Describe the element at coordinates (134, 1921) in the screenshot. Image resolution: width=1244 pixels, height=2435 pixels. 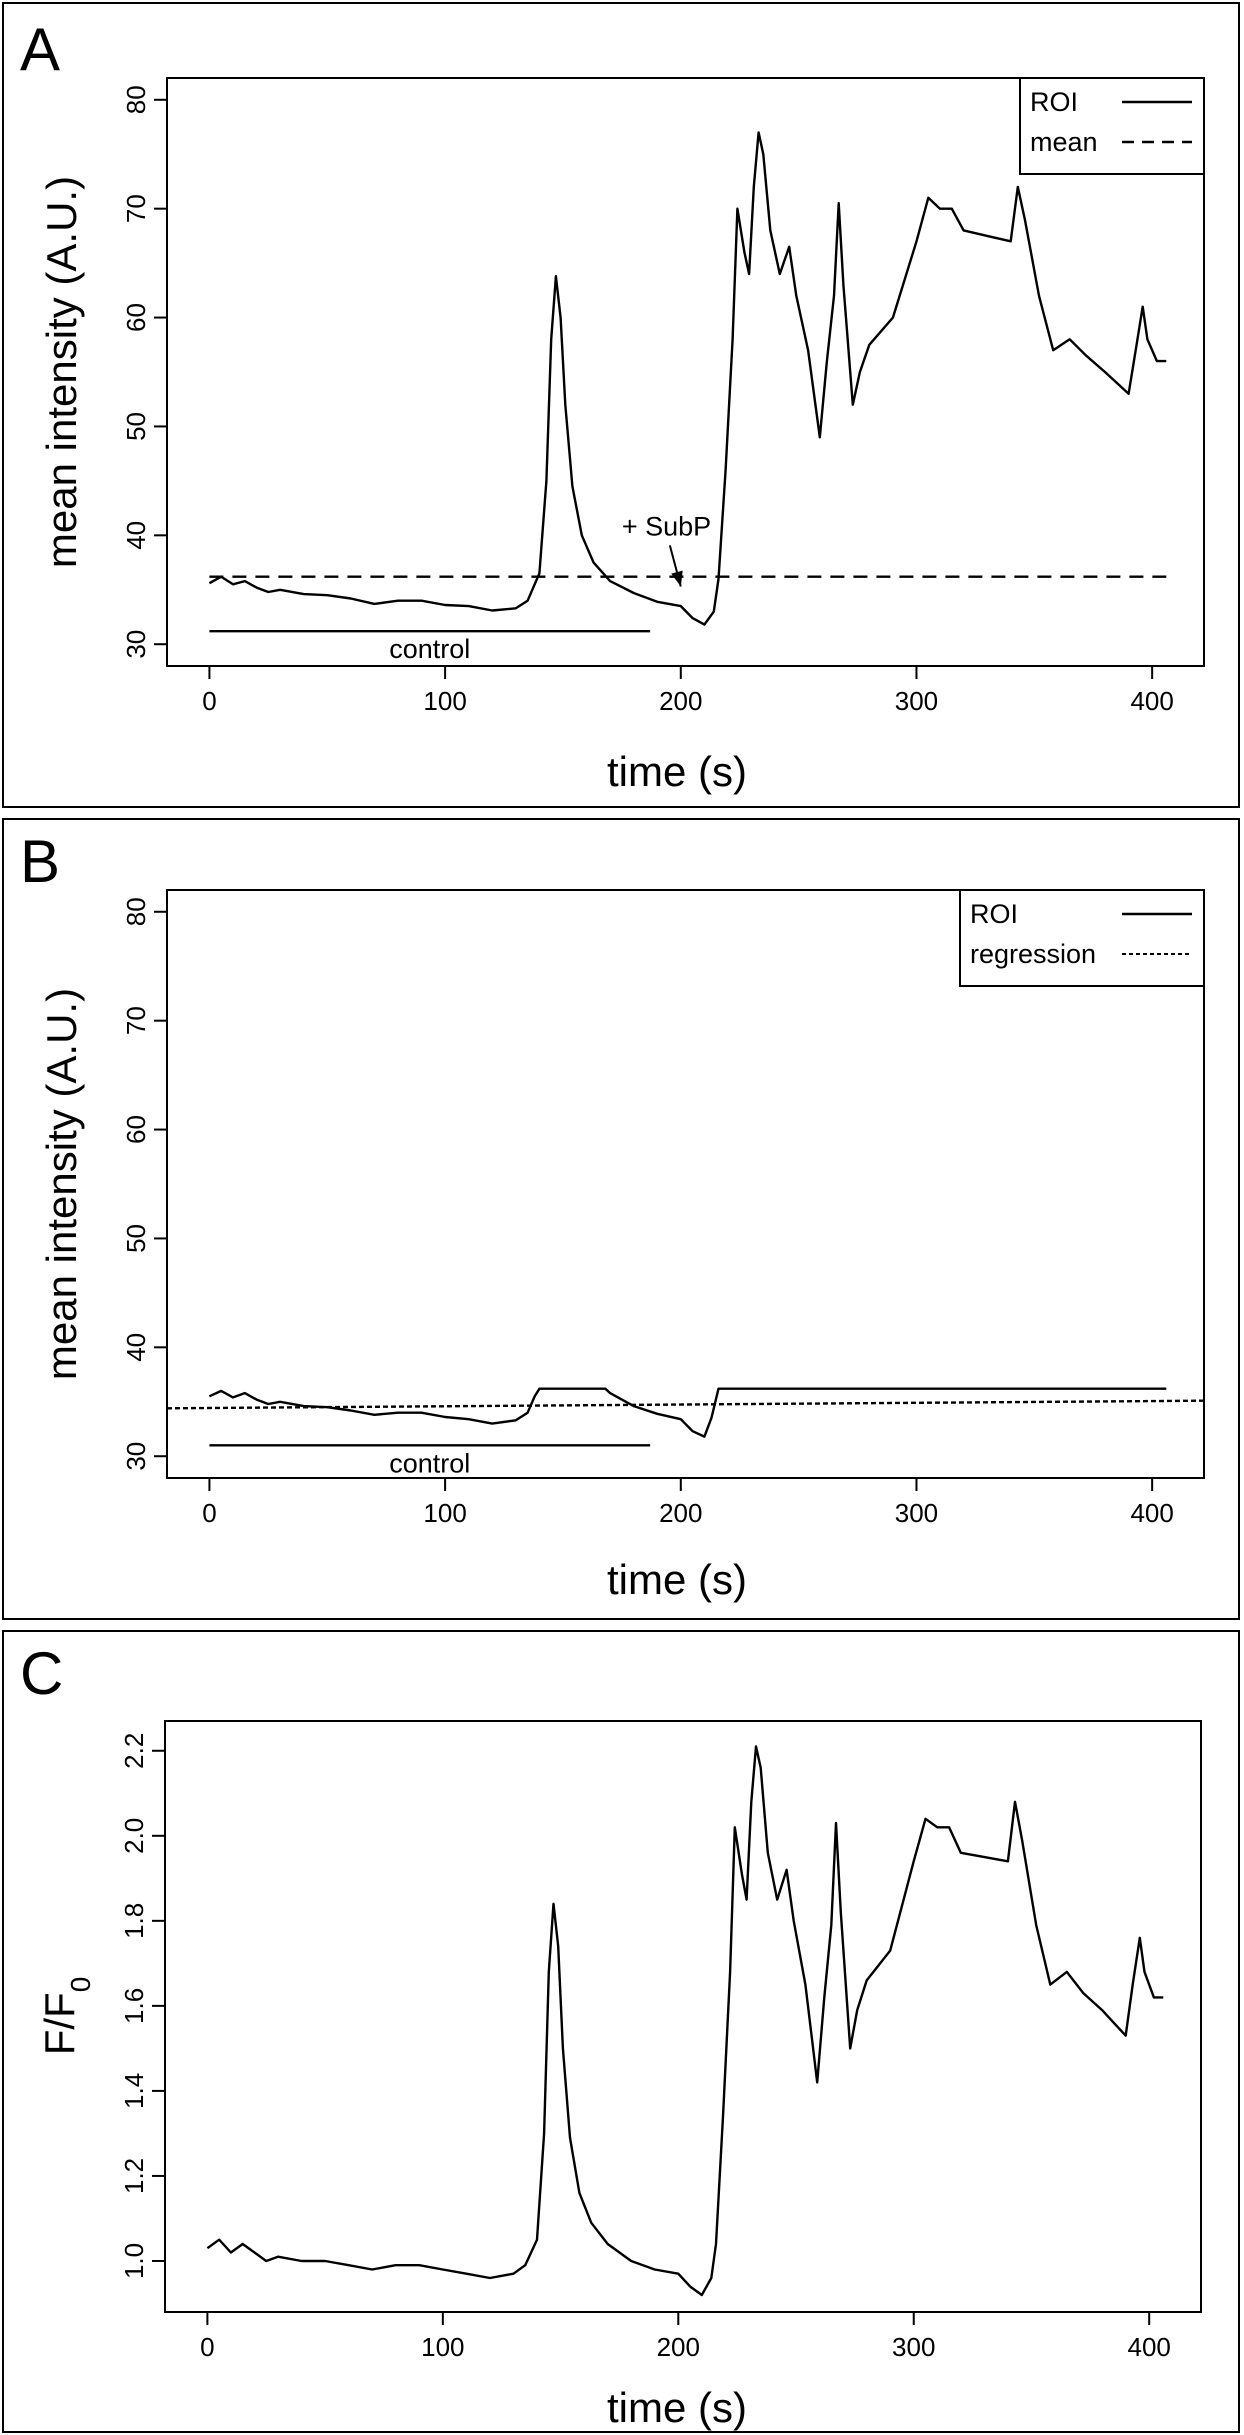
I see `y-tick-label: 1.8` at that location.